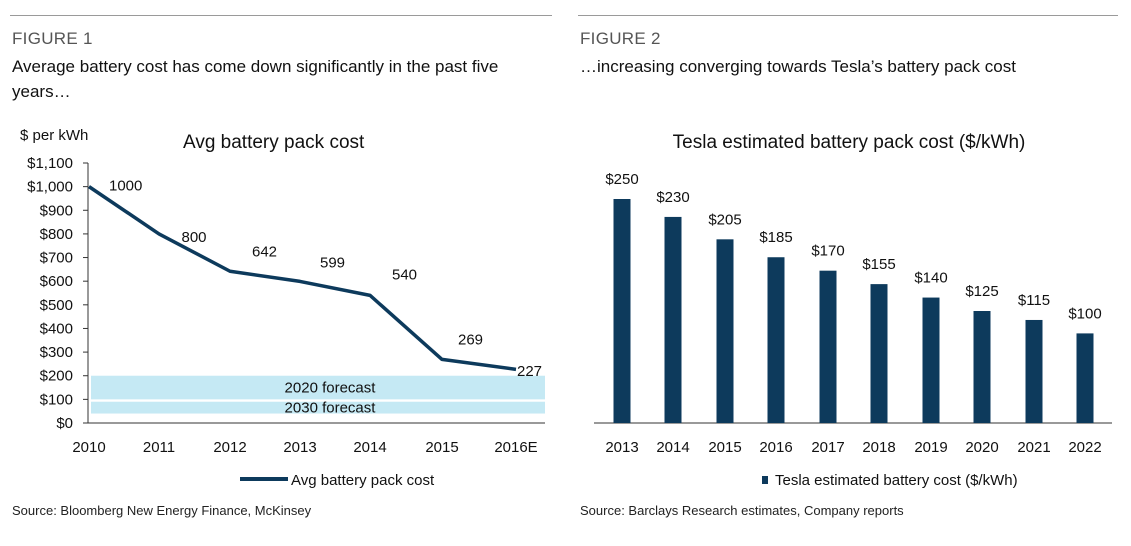 This screenshot has width=1131, height=546. Describe the element at coordinates (765, 480) in the screenshot. I see `legend-swatch` at that location.